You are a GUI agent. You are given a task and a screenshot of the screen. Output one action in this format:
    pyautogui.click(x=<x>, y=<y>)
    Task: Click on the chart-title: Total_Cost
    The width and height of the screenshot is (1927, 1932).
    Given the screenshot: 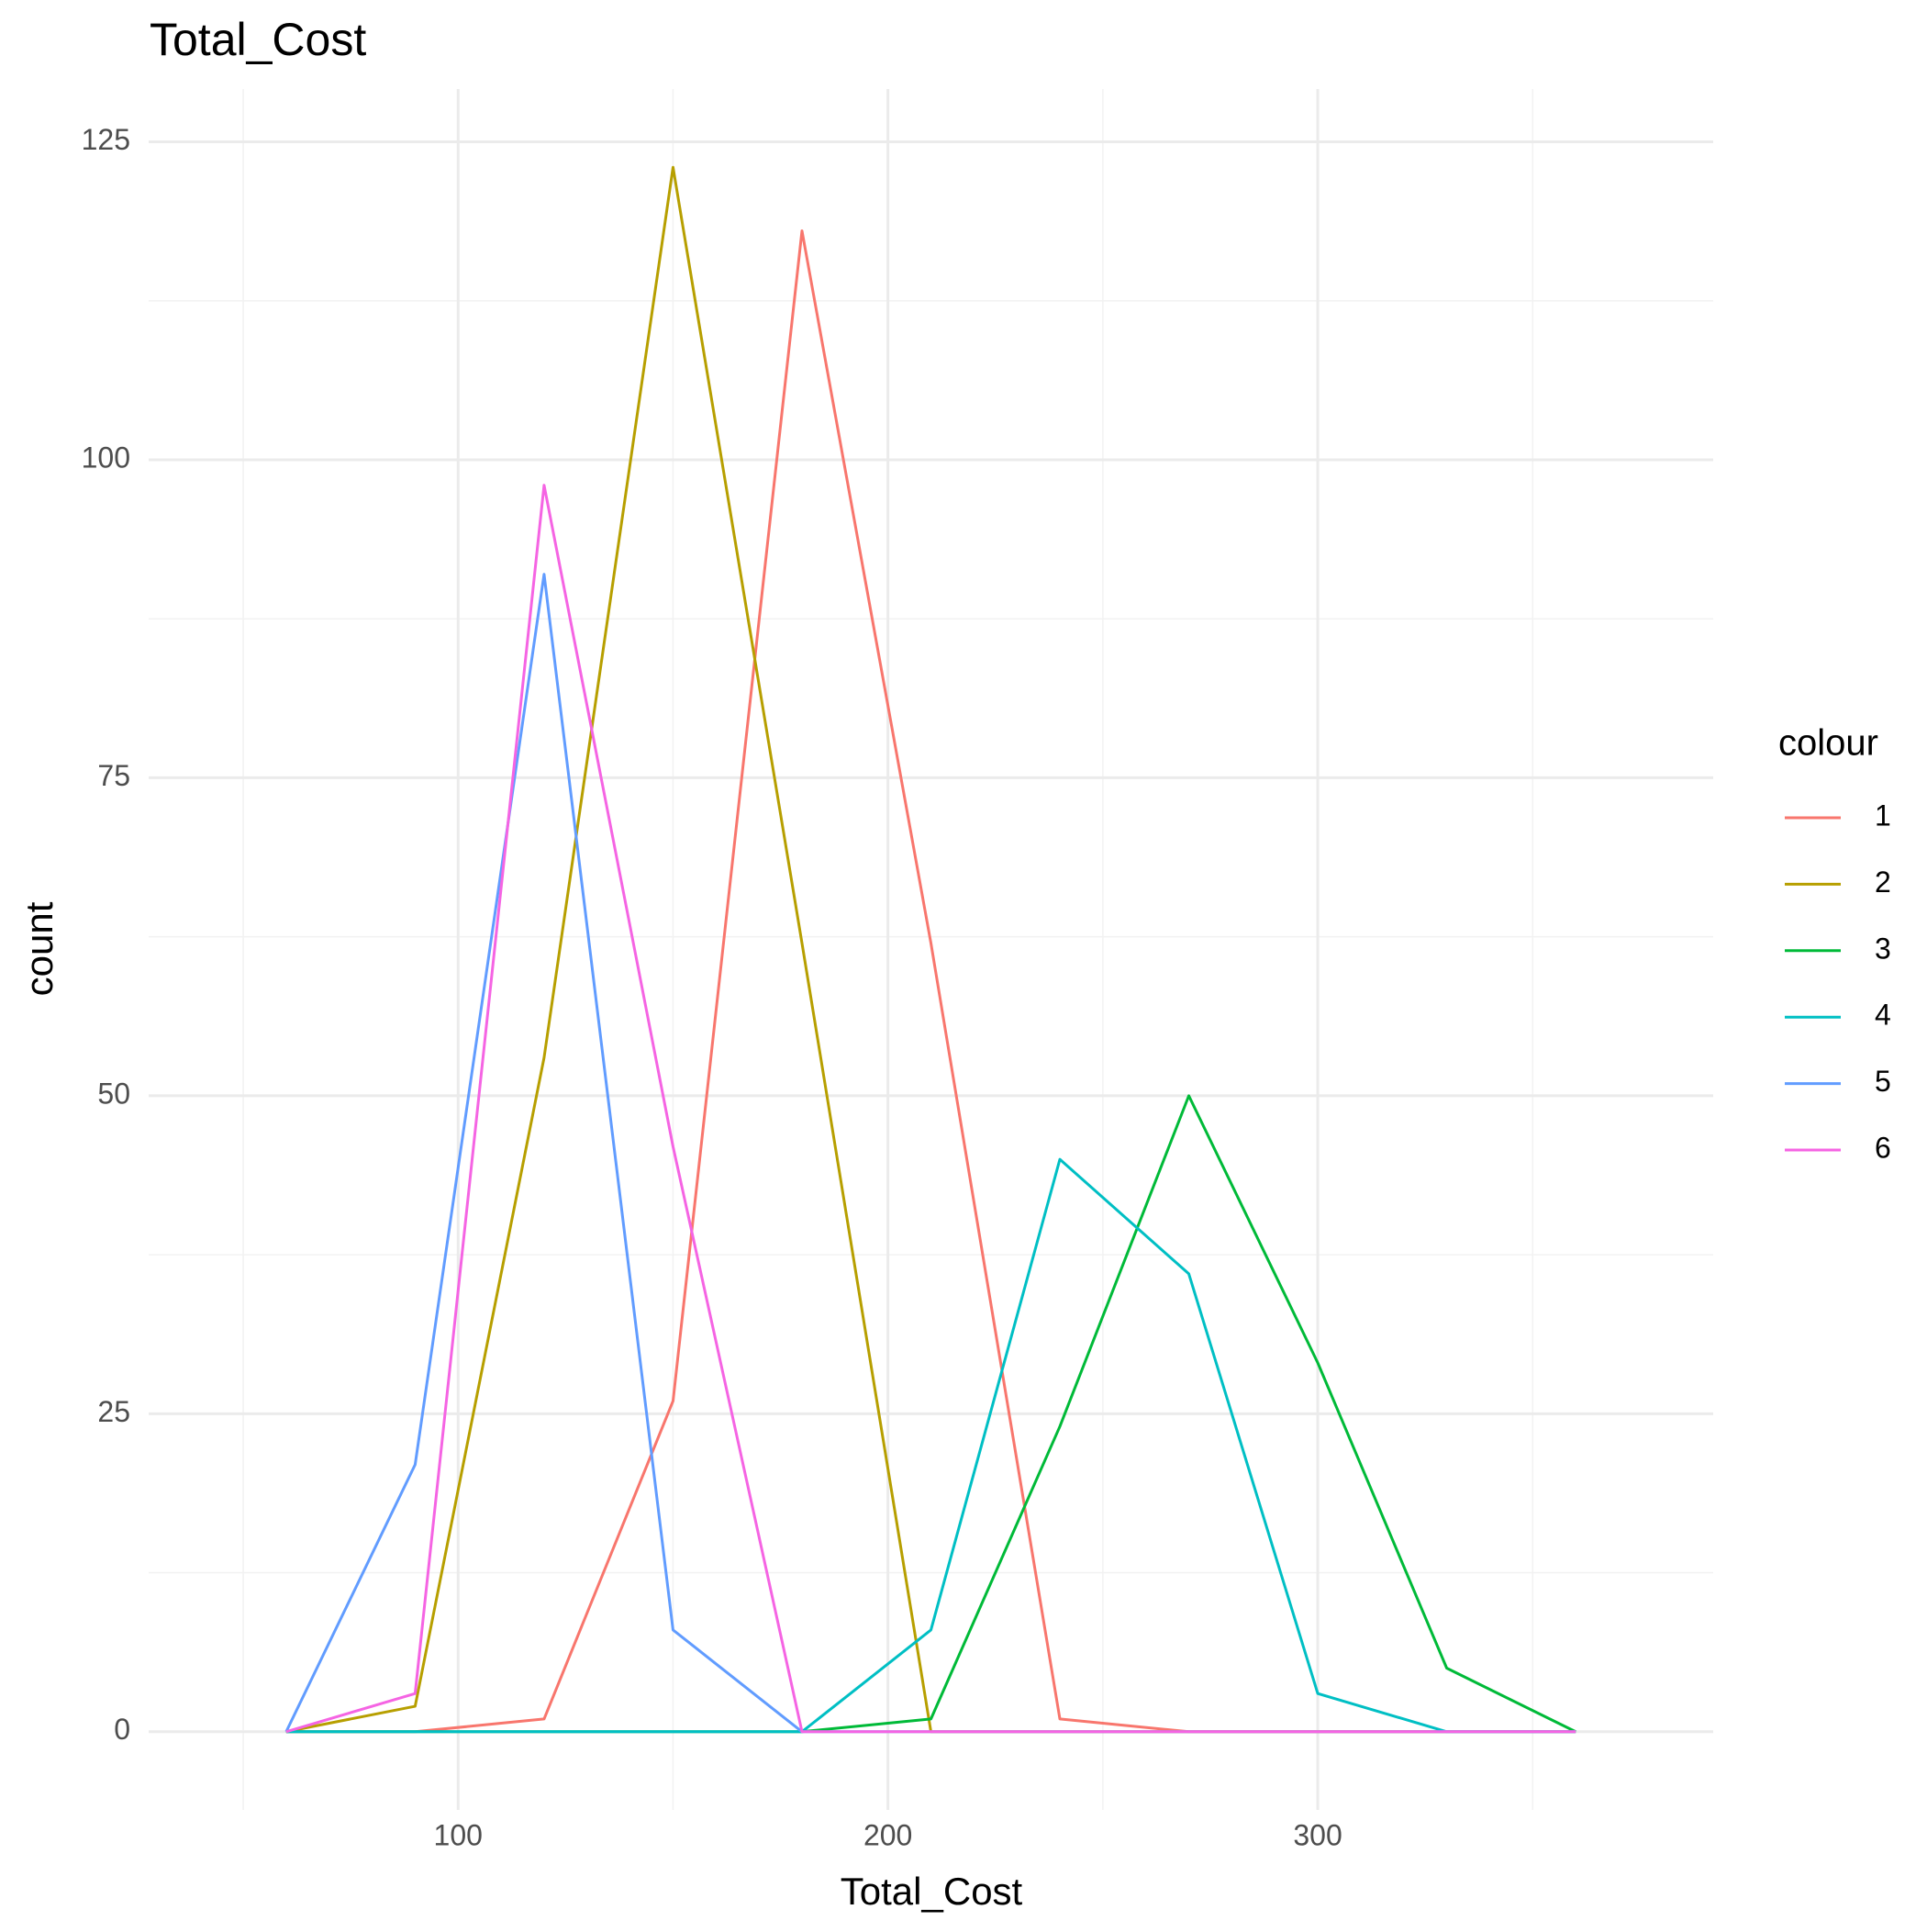 What is the action you would take?
    pyautogui.click(x=258, y=39)
    